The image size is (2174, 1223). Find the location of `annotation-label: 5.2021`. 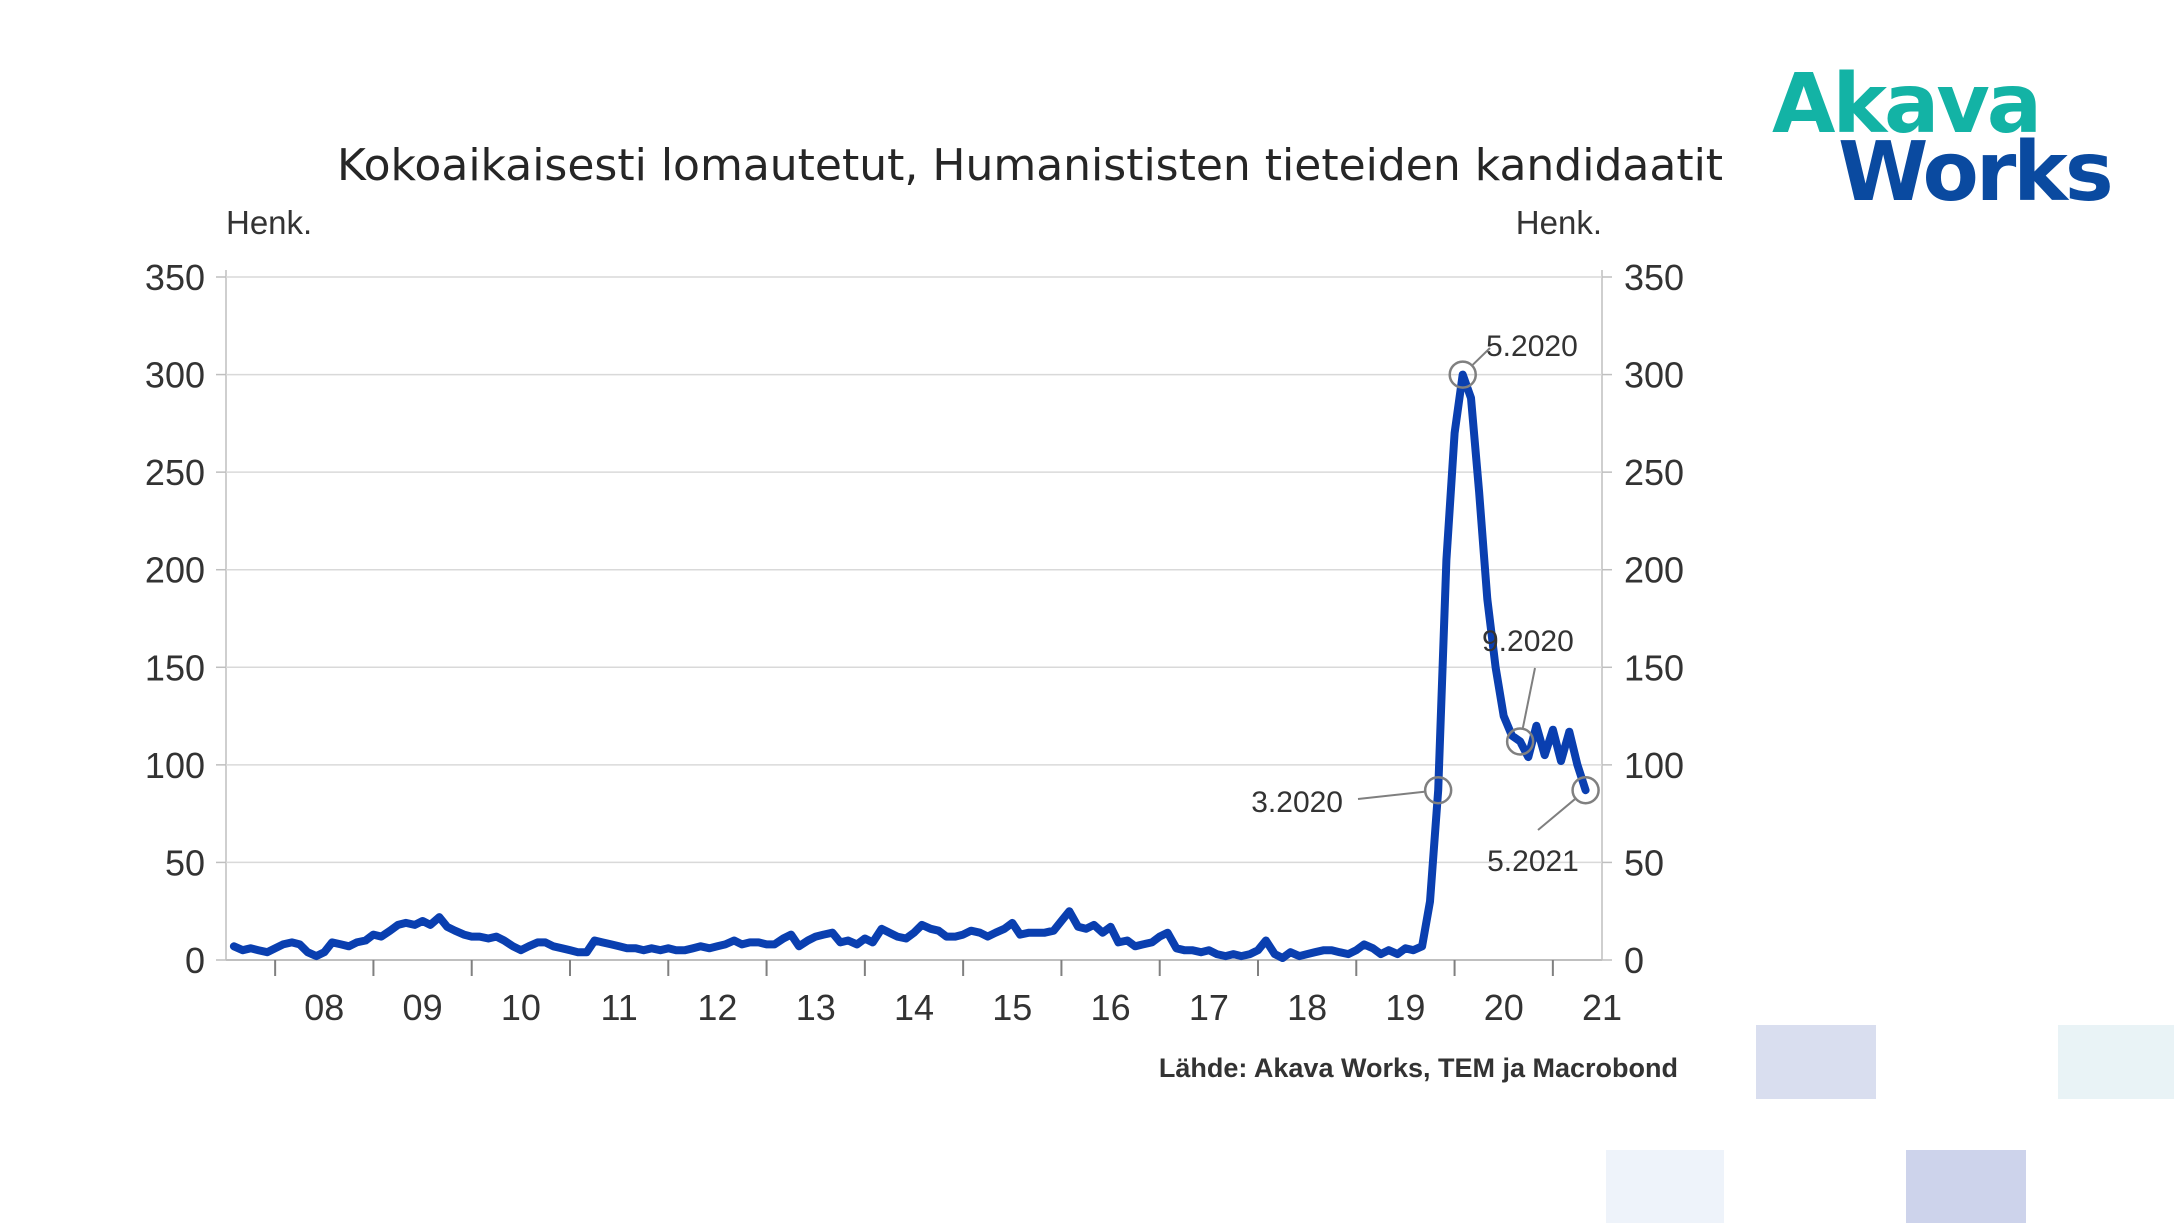

annotation-label: 5.2021 is located at coordinates (1533, 861).